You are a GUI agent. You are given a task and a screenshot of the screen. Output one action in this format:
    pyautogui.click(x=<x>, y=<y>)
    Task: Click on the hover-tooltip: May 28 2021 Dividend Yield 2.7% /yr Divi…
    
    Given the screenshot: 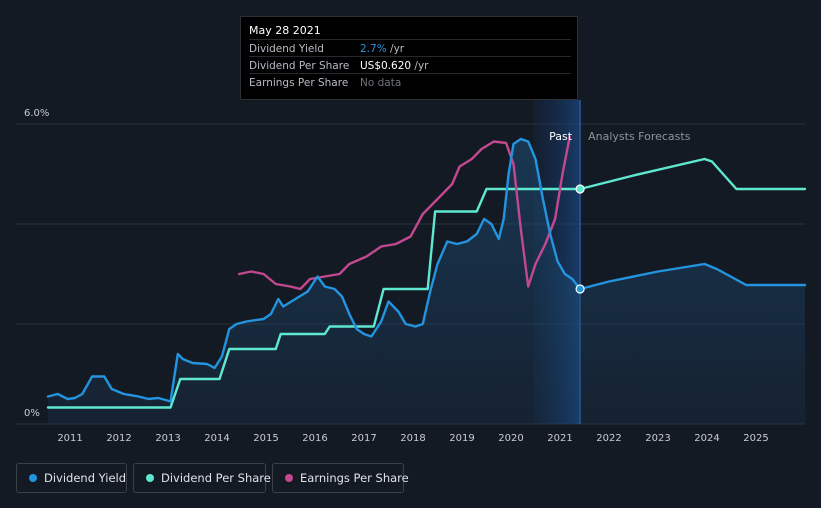 What is the action you would take?
    pyautogui.click(x=409, y=58)
    